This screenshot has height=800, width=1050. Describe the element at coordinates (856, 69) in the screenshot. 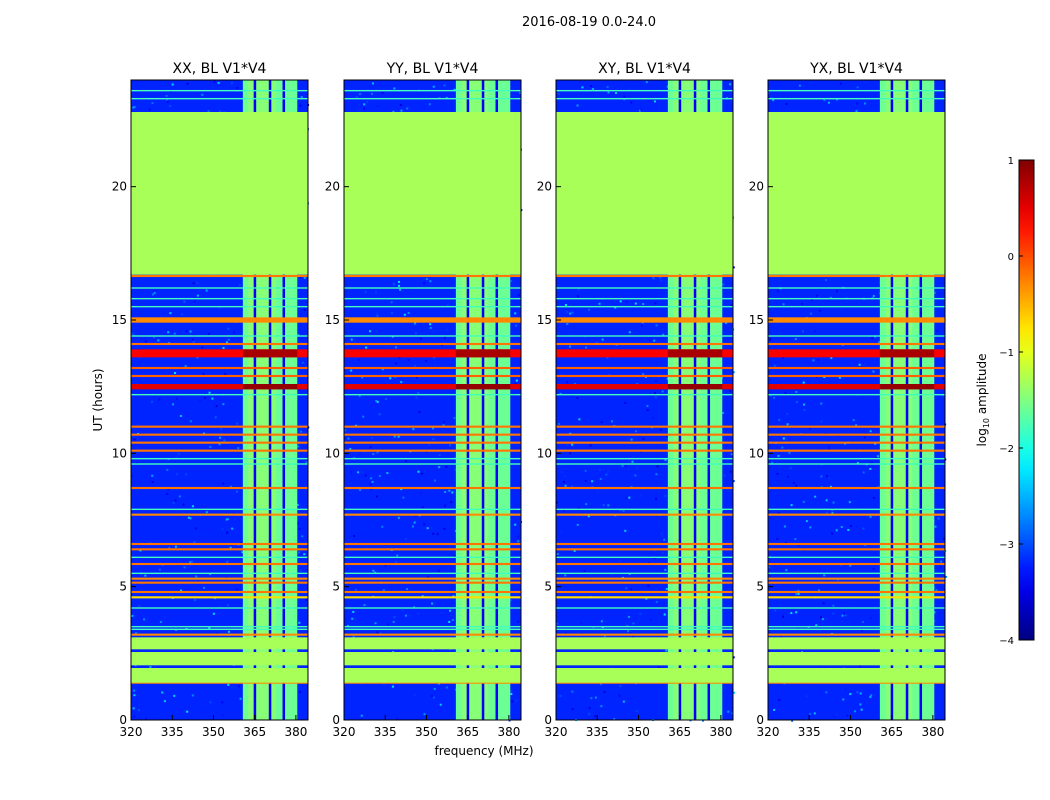

I see `panel-title: YX, BL V1*V4` at that location.